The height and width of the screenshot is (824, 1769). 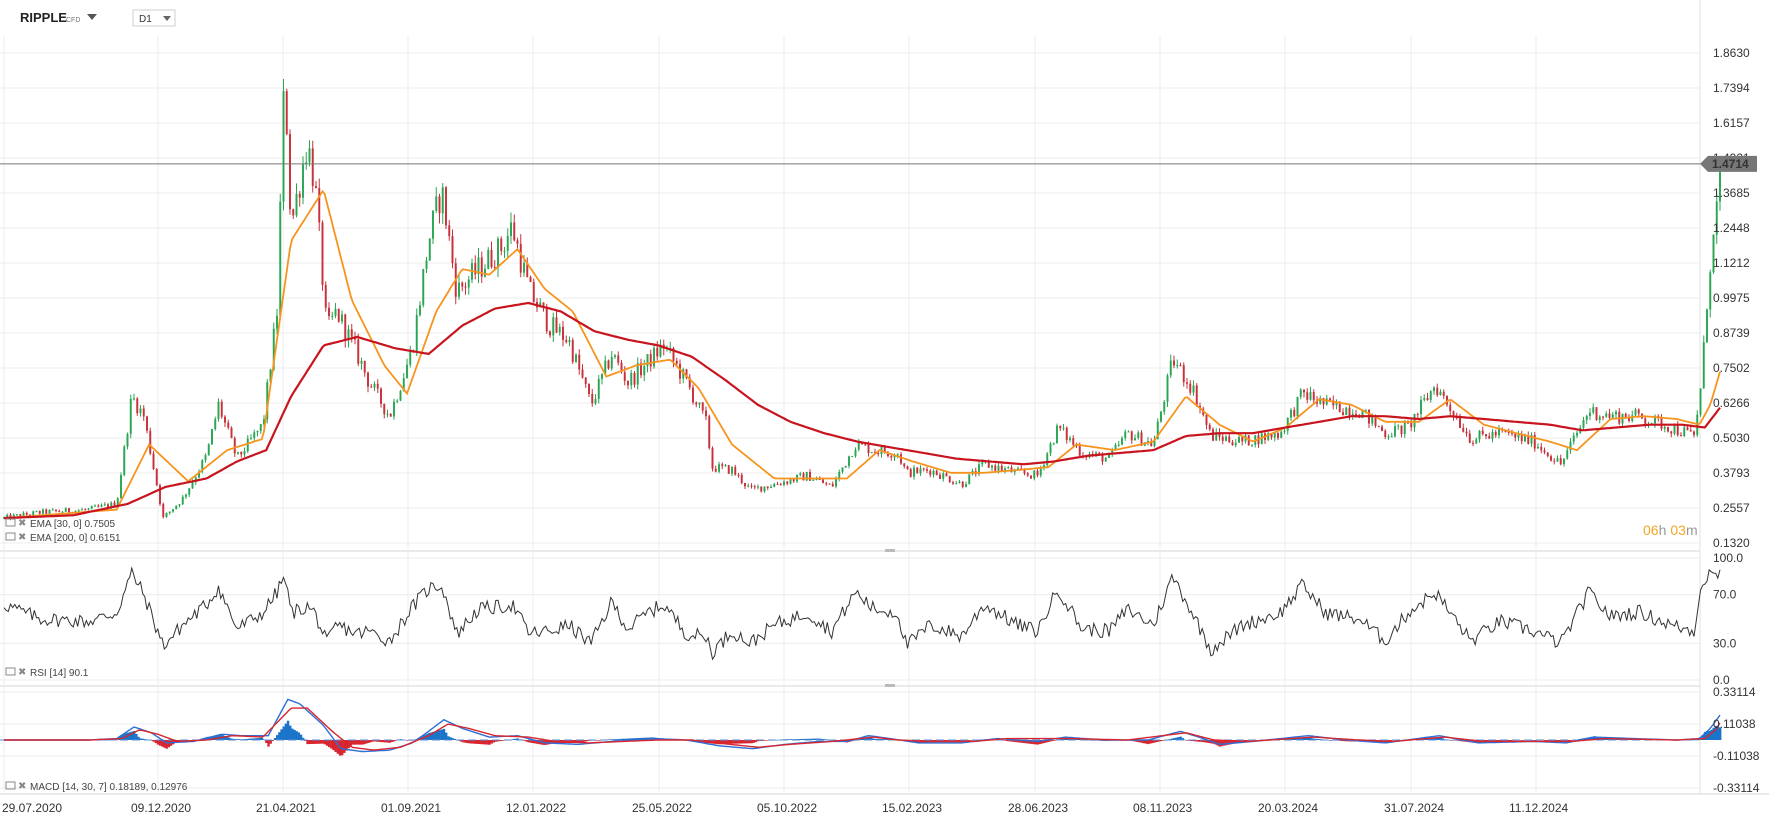 What do you see at coordinates (96, 787) in the screenshot?
I see `legend-macd: ✖ MACD [14, 30, 7] 0.18189, 0.12976` at bounding box center [96, 787].